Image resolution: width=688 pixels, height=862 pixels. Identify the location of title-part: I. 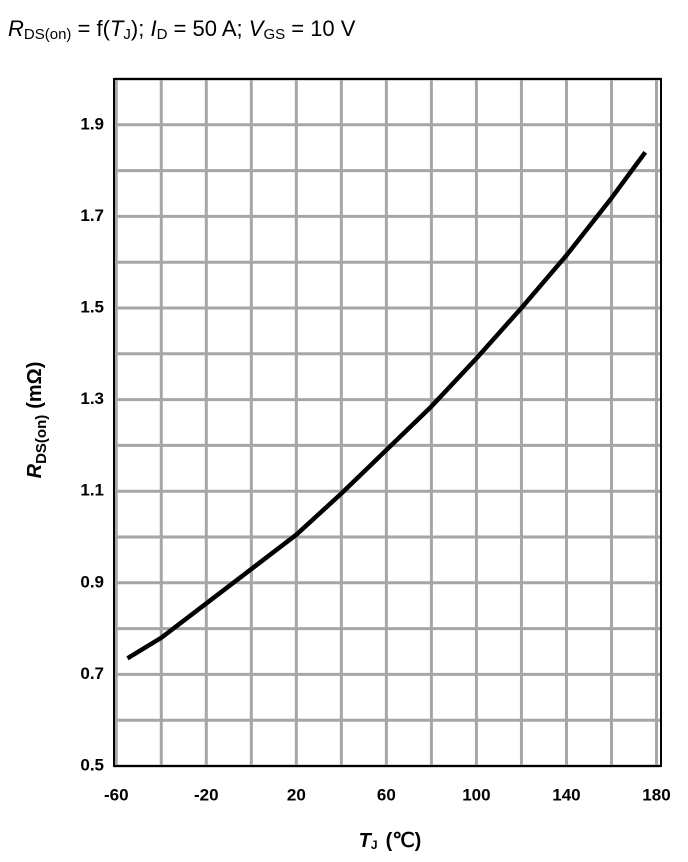
(153, 28).